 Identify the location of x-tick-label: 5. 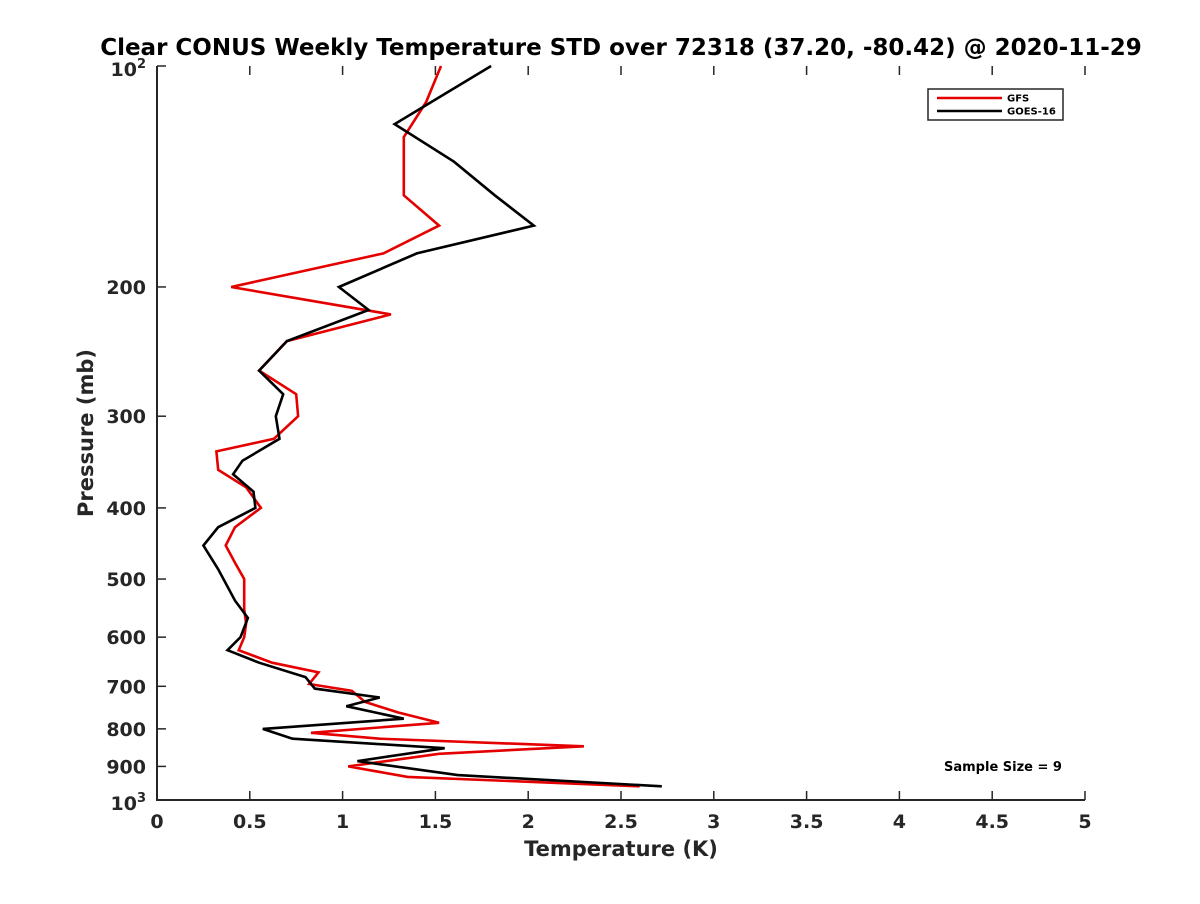
(1084, 822).